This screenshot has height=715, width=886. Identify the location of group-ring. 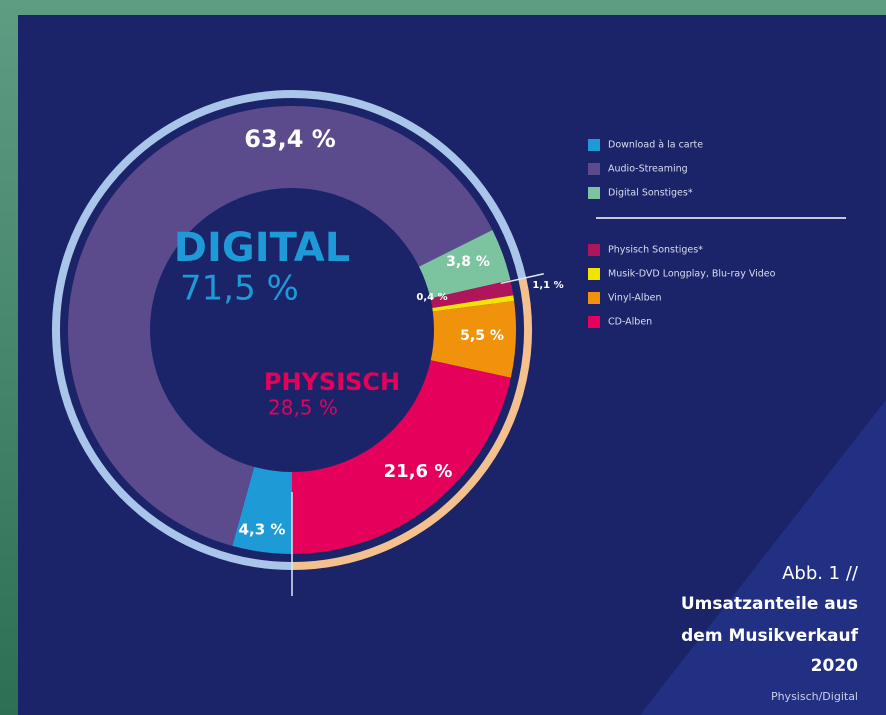
(411, 423).